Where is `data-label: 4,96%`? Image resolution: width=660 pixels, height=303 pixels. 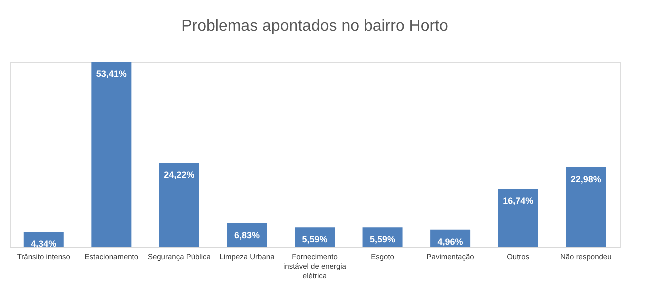
data-label: 4,96% is located at coordinates (451, 241).